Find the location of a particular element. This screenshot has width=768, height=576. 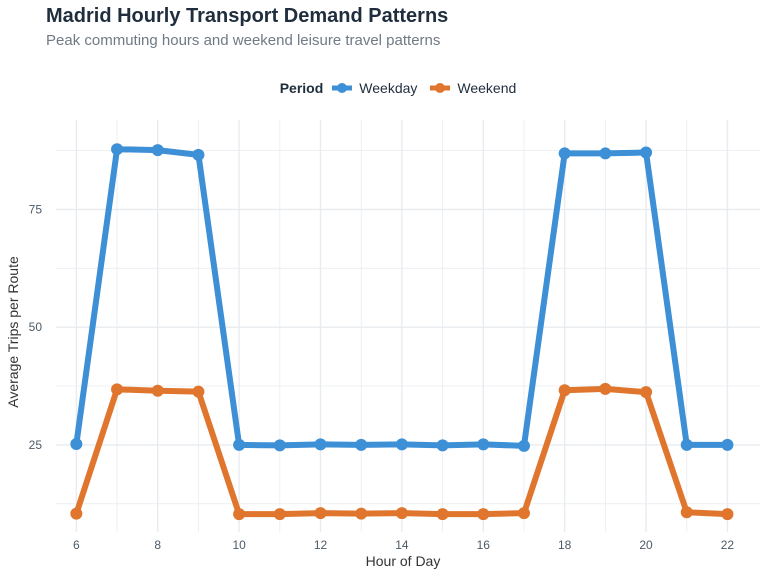

legend: Period Weekday Weekend is located at coordinates (384, 88).